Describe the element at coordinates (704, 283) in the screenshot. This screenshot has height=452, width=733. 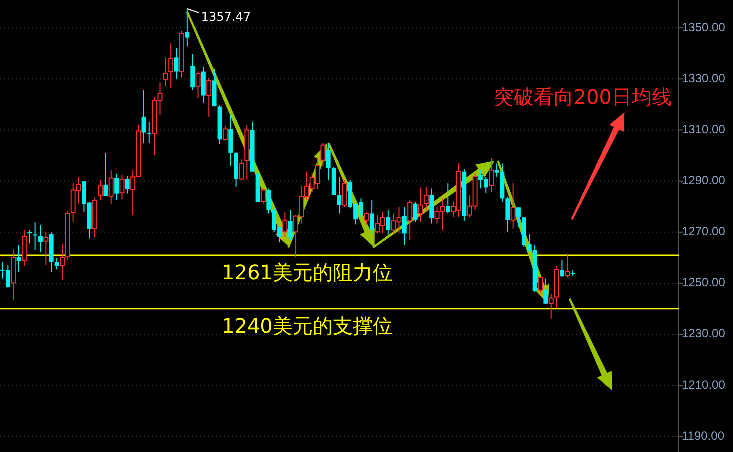
I see `y-tick-label: 1250.00` at that location.